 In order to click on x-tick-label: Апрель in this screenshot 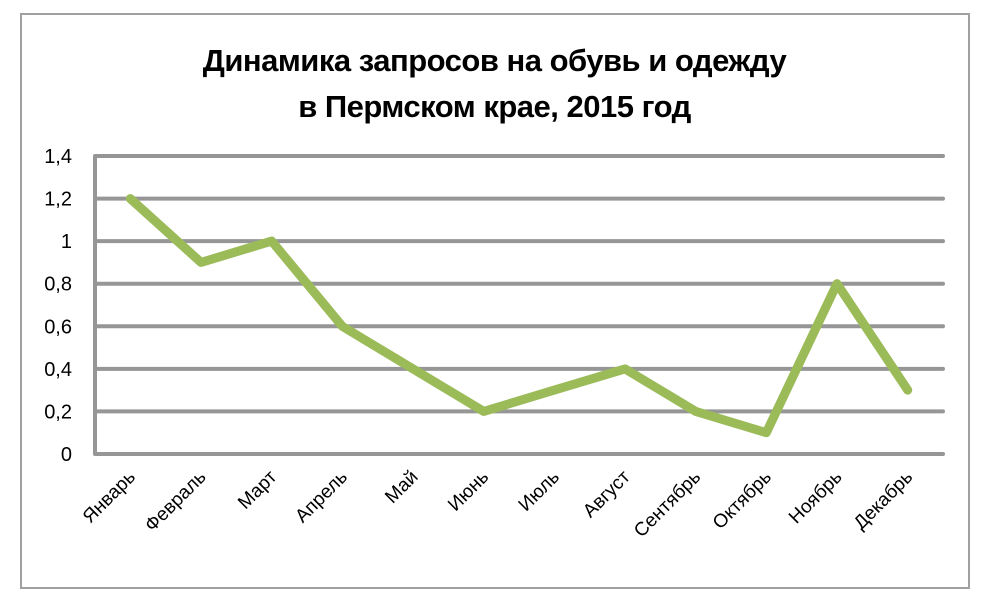, I will do `click(321, 497)`.